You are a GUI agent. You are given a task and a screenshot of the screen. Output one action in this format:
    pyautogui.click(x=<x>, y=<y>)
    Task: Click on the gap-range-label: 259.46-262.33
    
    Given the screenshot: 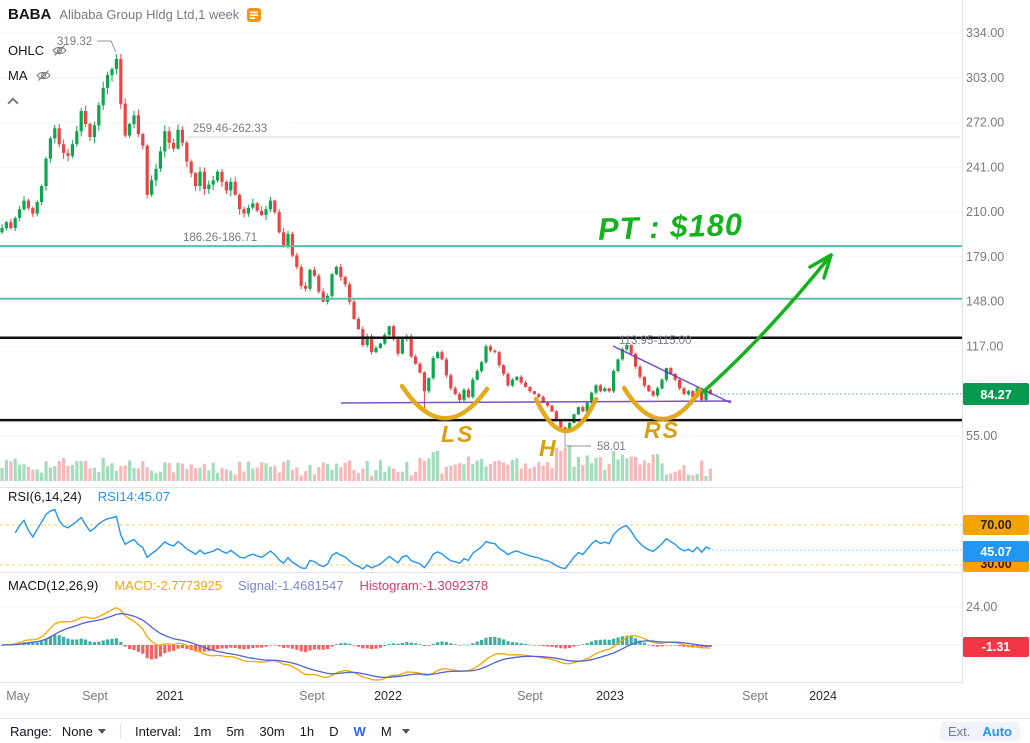 What is the action you would take?
    pyautogui.click(x=230, y=129)
    